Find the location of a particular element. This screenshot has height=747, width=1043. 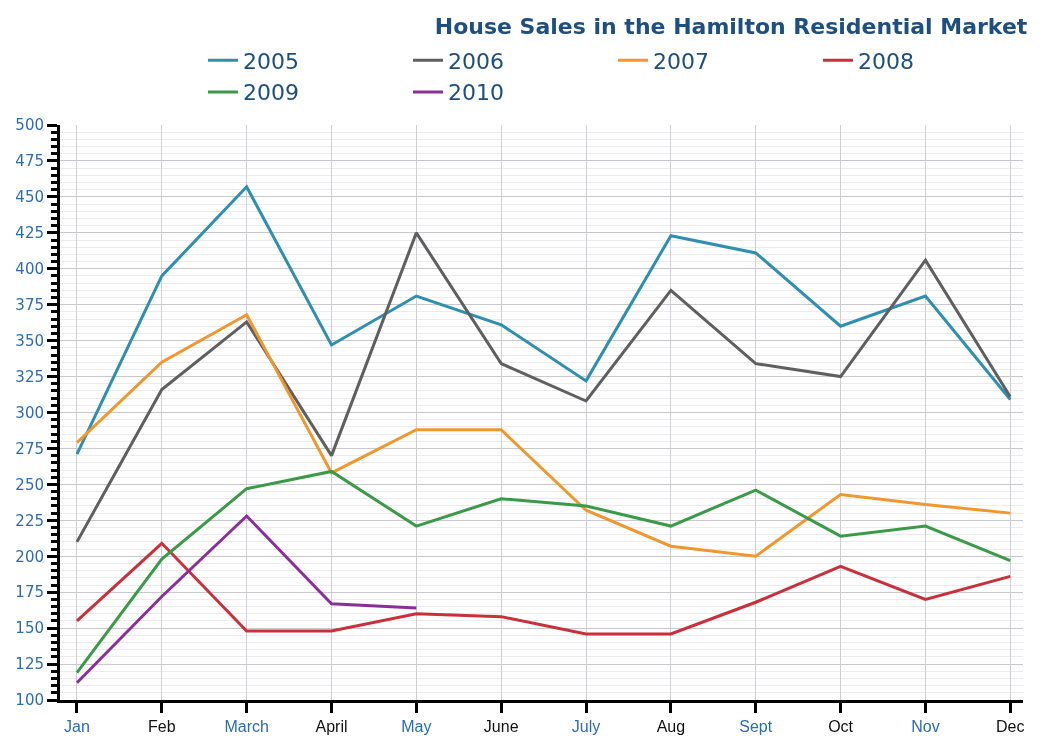

x-tick-label: Feb is located at coordinates (162, 727).